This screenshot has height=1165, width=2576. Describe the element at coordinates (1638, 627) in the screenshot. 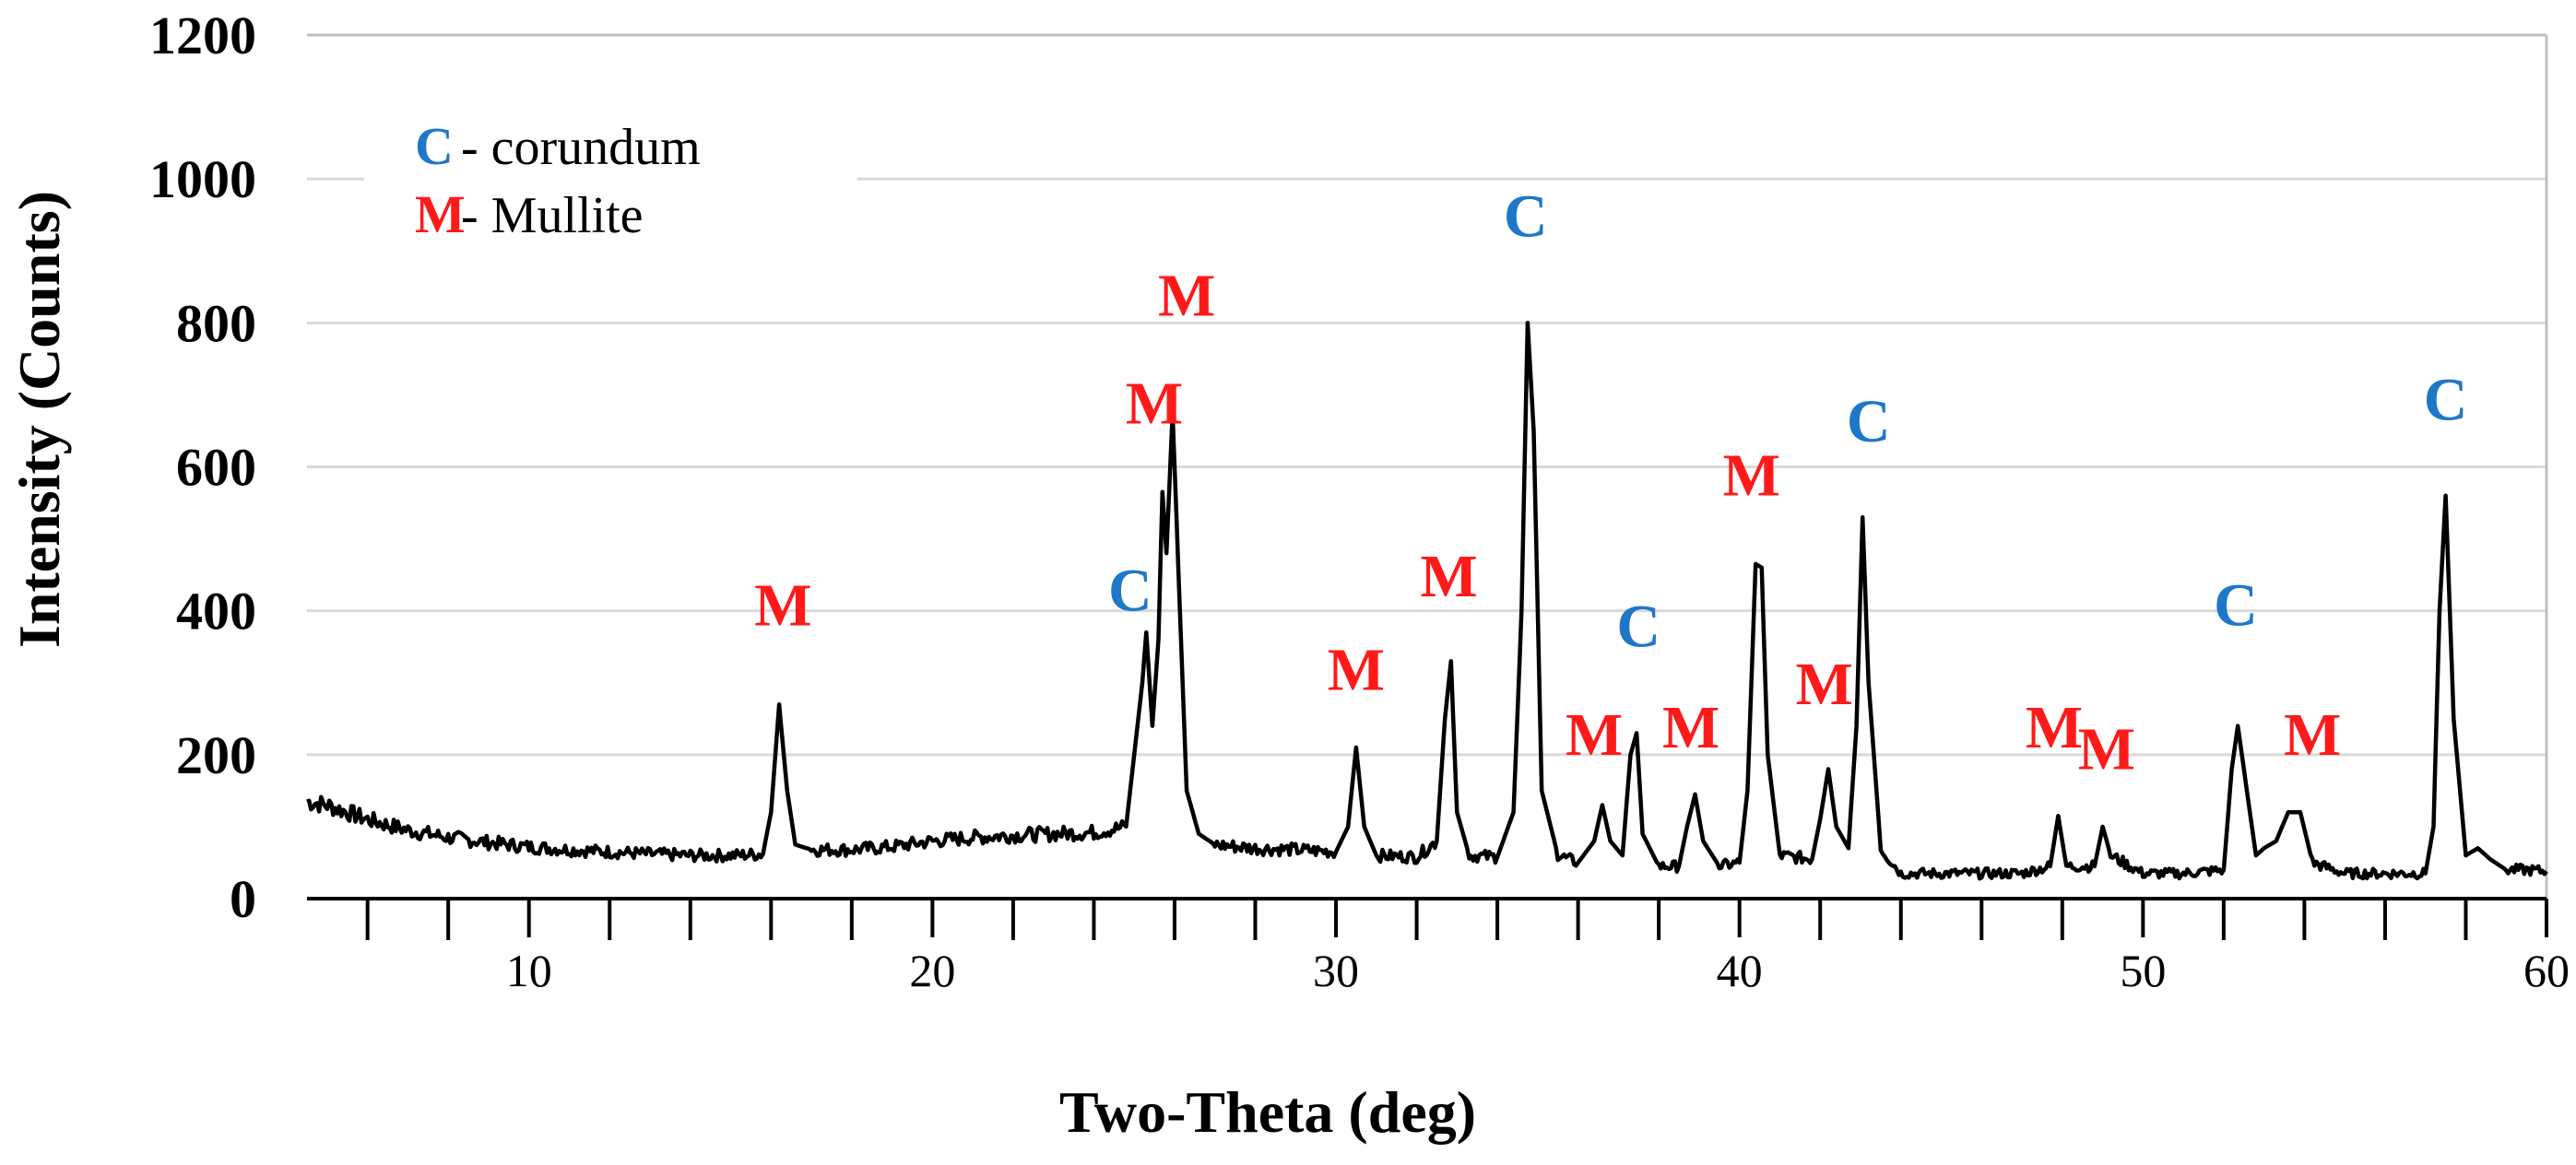

I see `peak-label-corundum-8: C` at that location.